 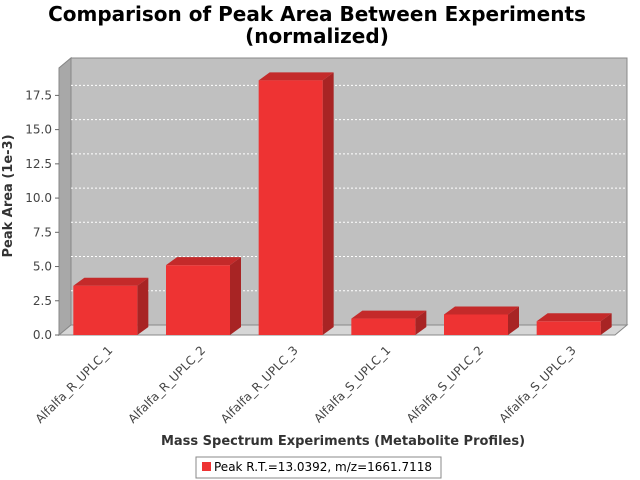 What do you see at coordinates (323, 467) in the screenshot?
I see `legend-label: Peak R.T.=13.0392, m/z=1661.7118` at bounding box center [323, 467].